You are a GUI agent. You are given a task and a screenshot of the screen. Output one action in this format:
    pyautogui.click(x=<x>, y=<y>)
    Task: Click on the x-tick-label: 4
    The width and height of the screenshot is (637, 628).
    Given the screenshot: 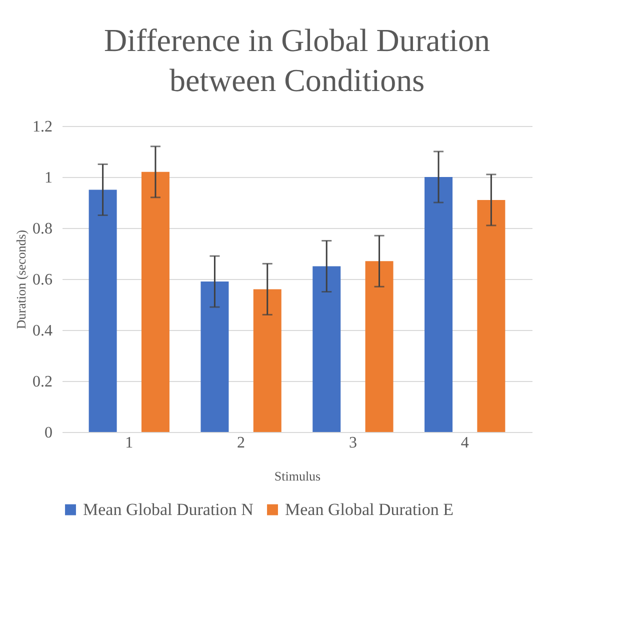 What is the action you would take?
    pyautogui.click(x=464, y=443)
    